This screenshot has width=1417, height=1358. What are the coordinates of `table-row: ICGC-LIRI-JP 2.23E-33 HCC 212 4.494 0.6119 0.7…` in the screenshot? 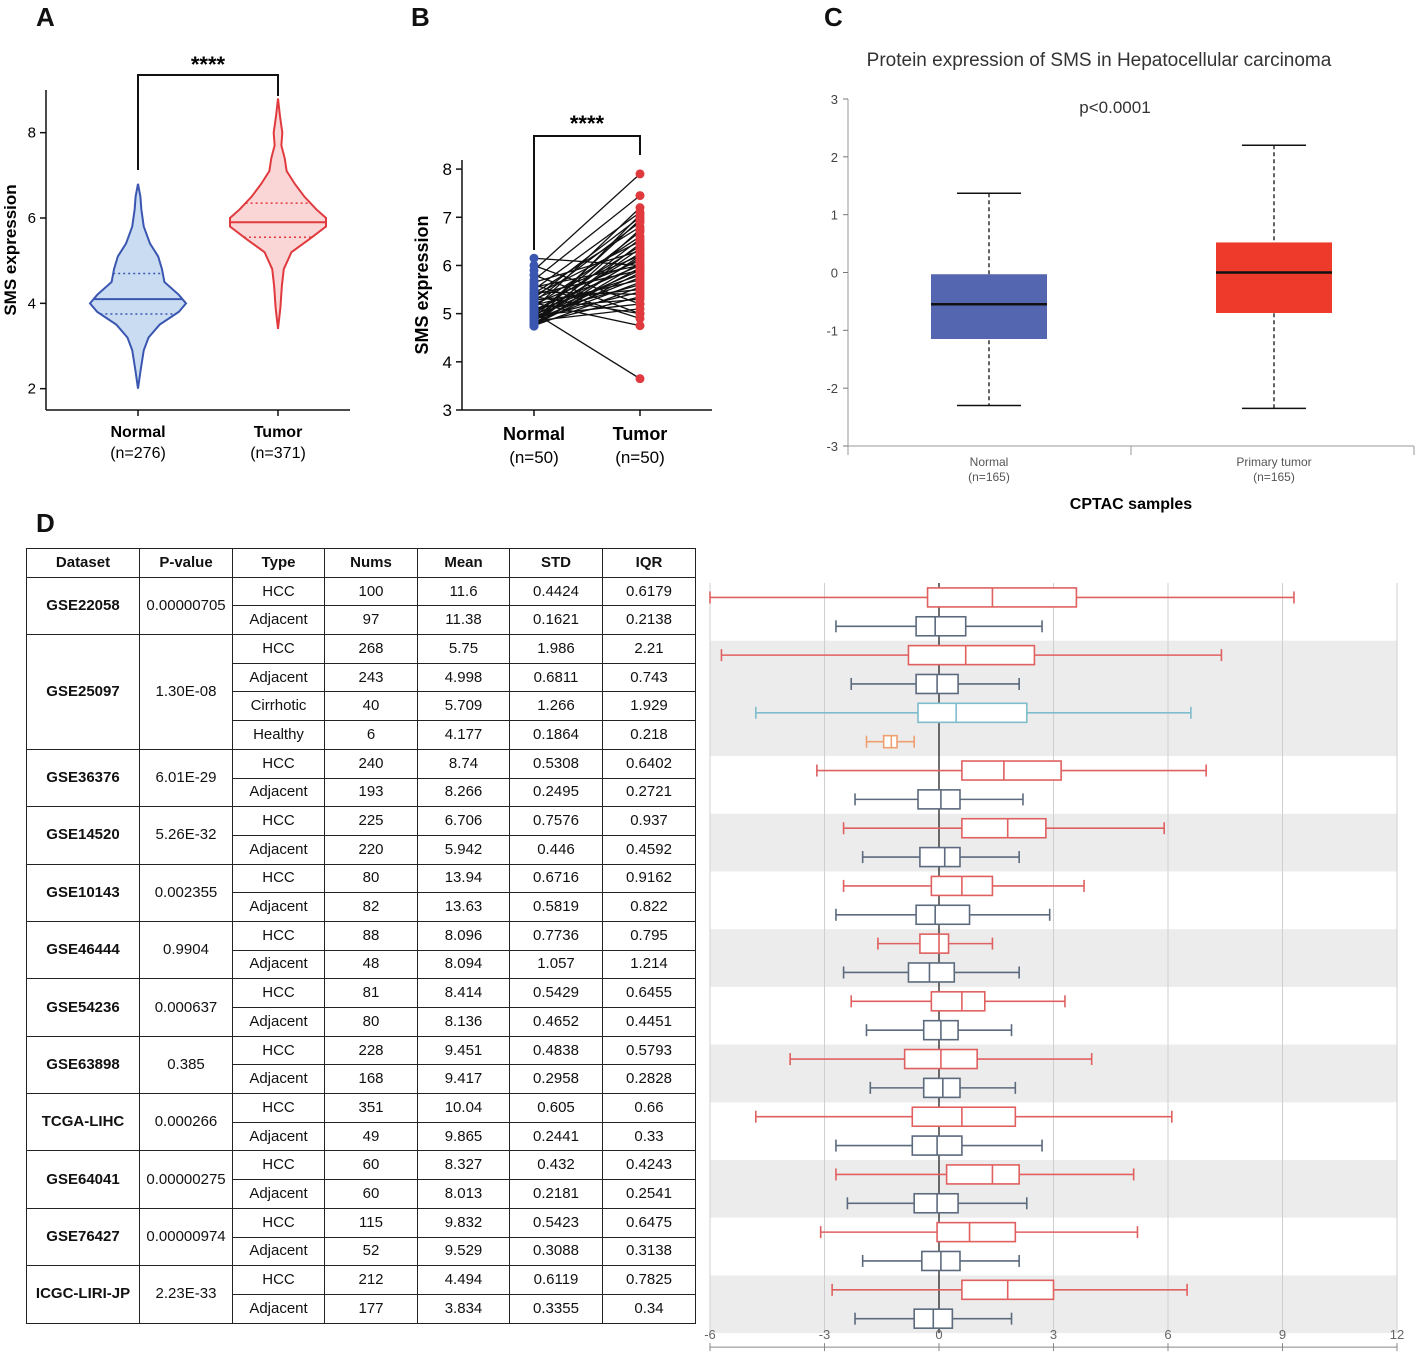 It's located at (361, 1294).